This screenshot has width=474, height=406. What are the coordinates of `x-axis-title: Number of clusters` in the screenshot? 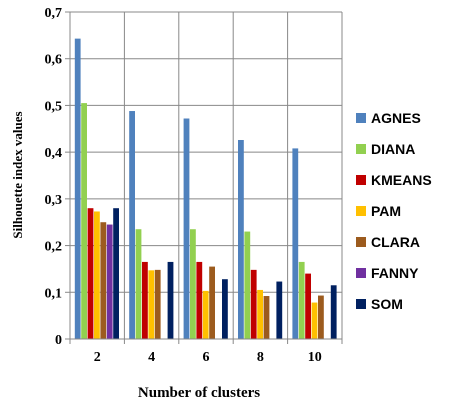 It's located at (199, 393).